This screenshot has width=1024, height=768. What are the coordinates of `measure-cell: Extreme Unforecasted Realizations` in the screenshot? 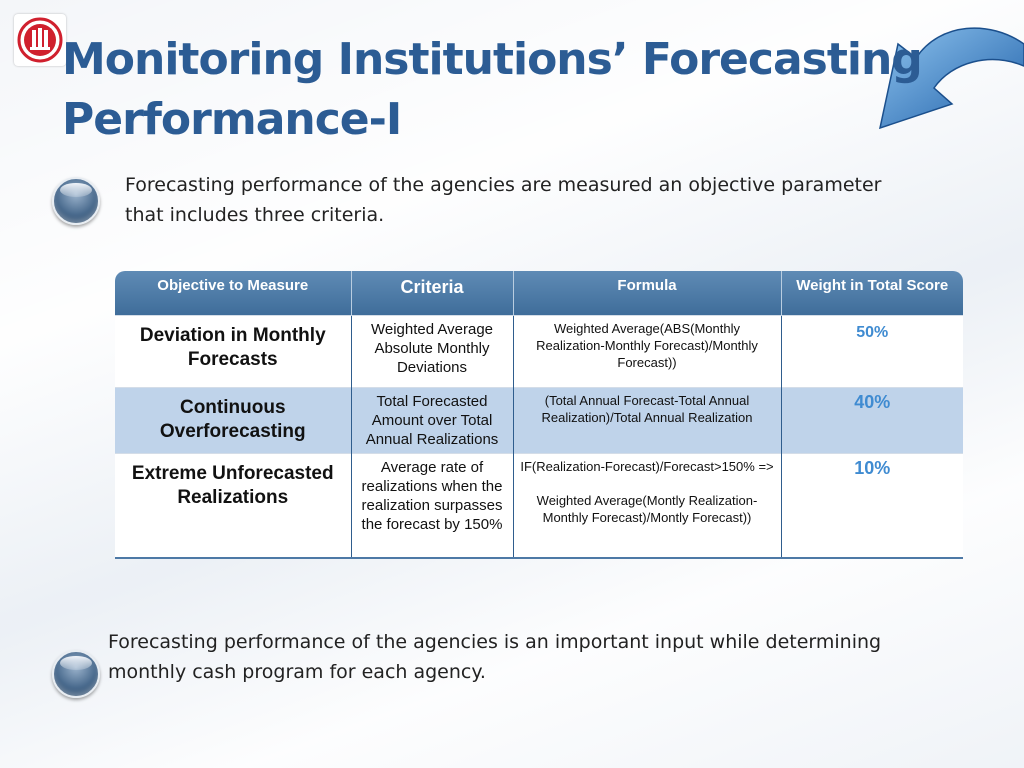 It's located at (233, 506).